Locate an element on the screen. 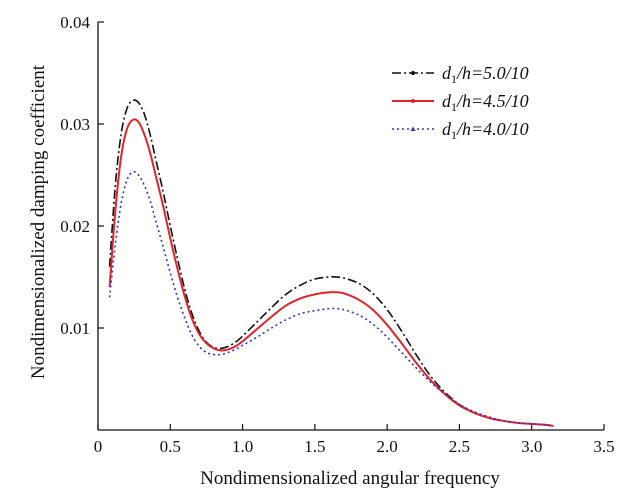  legend: d1/h=5.0/10 d1/h=4.5/10 d1/h=4.0/10 is located at coordinates (460, 102).